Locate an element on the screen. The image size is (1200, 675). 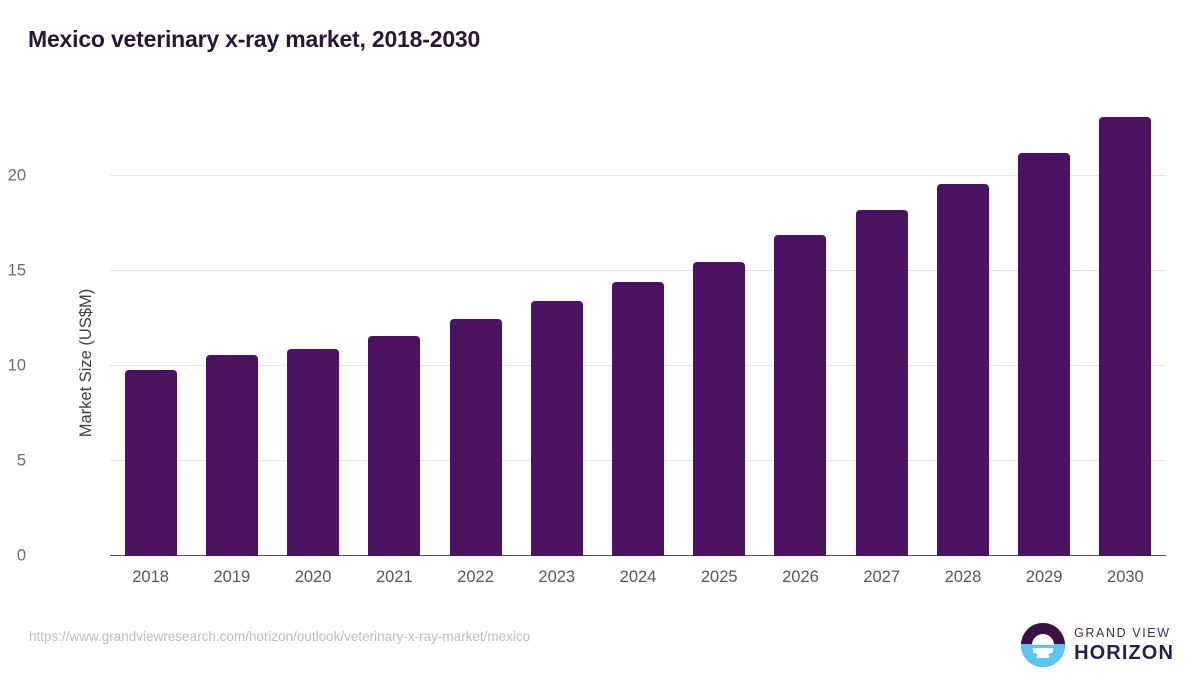
bar-2023 is located at coordinates (556, 428).